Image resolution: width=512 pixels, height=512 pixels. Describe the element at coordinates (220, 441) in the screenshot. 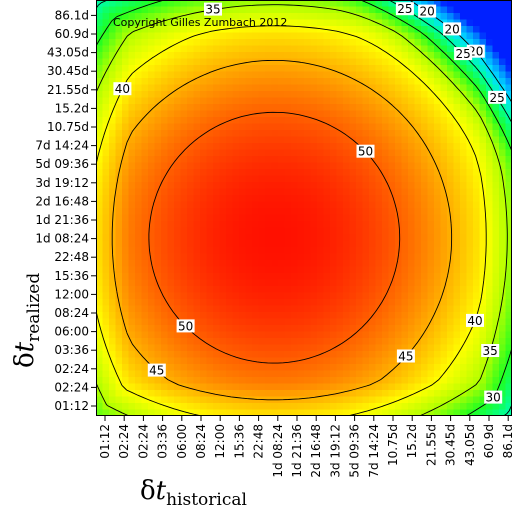

I see `x-tick-label: 12:00` at that location.